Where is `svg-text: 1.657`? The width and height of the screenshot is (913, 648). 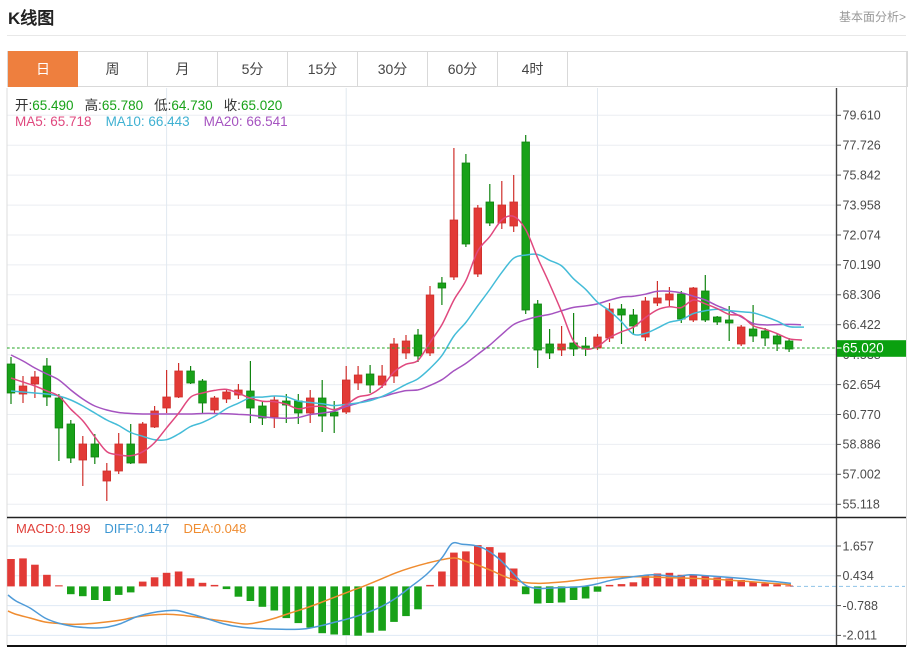
svg-text: 1.657 is located at coordinates (858, 546).